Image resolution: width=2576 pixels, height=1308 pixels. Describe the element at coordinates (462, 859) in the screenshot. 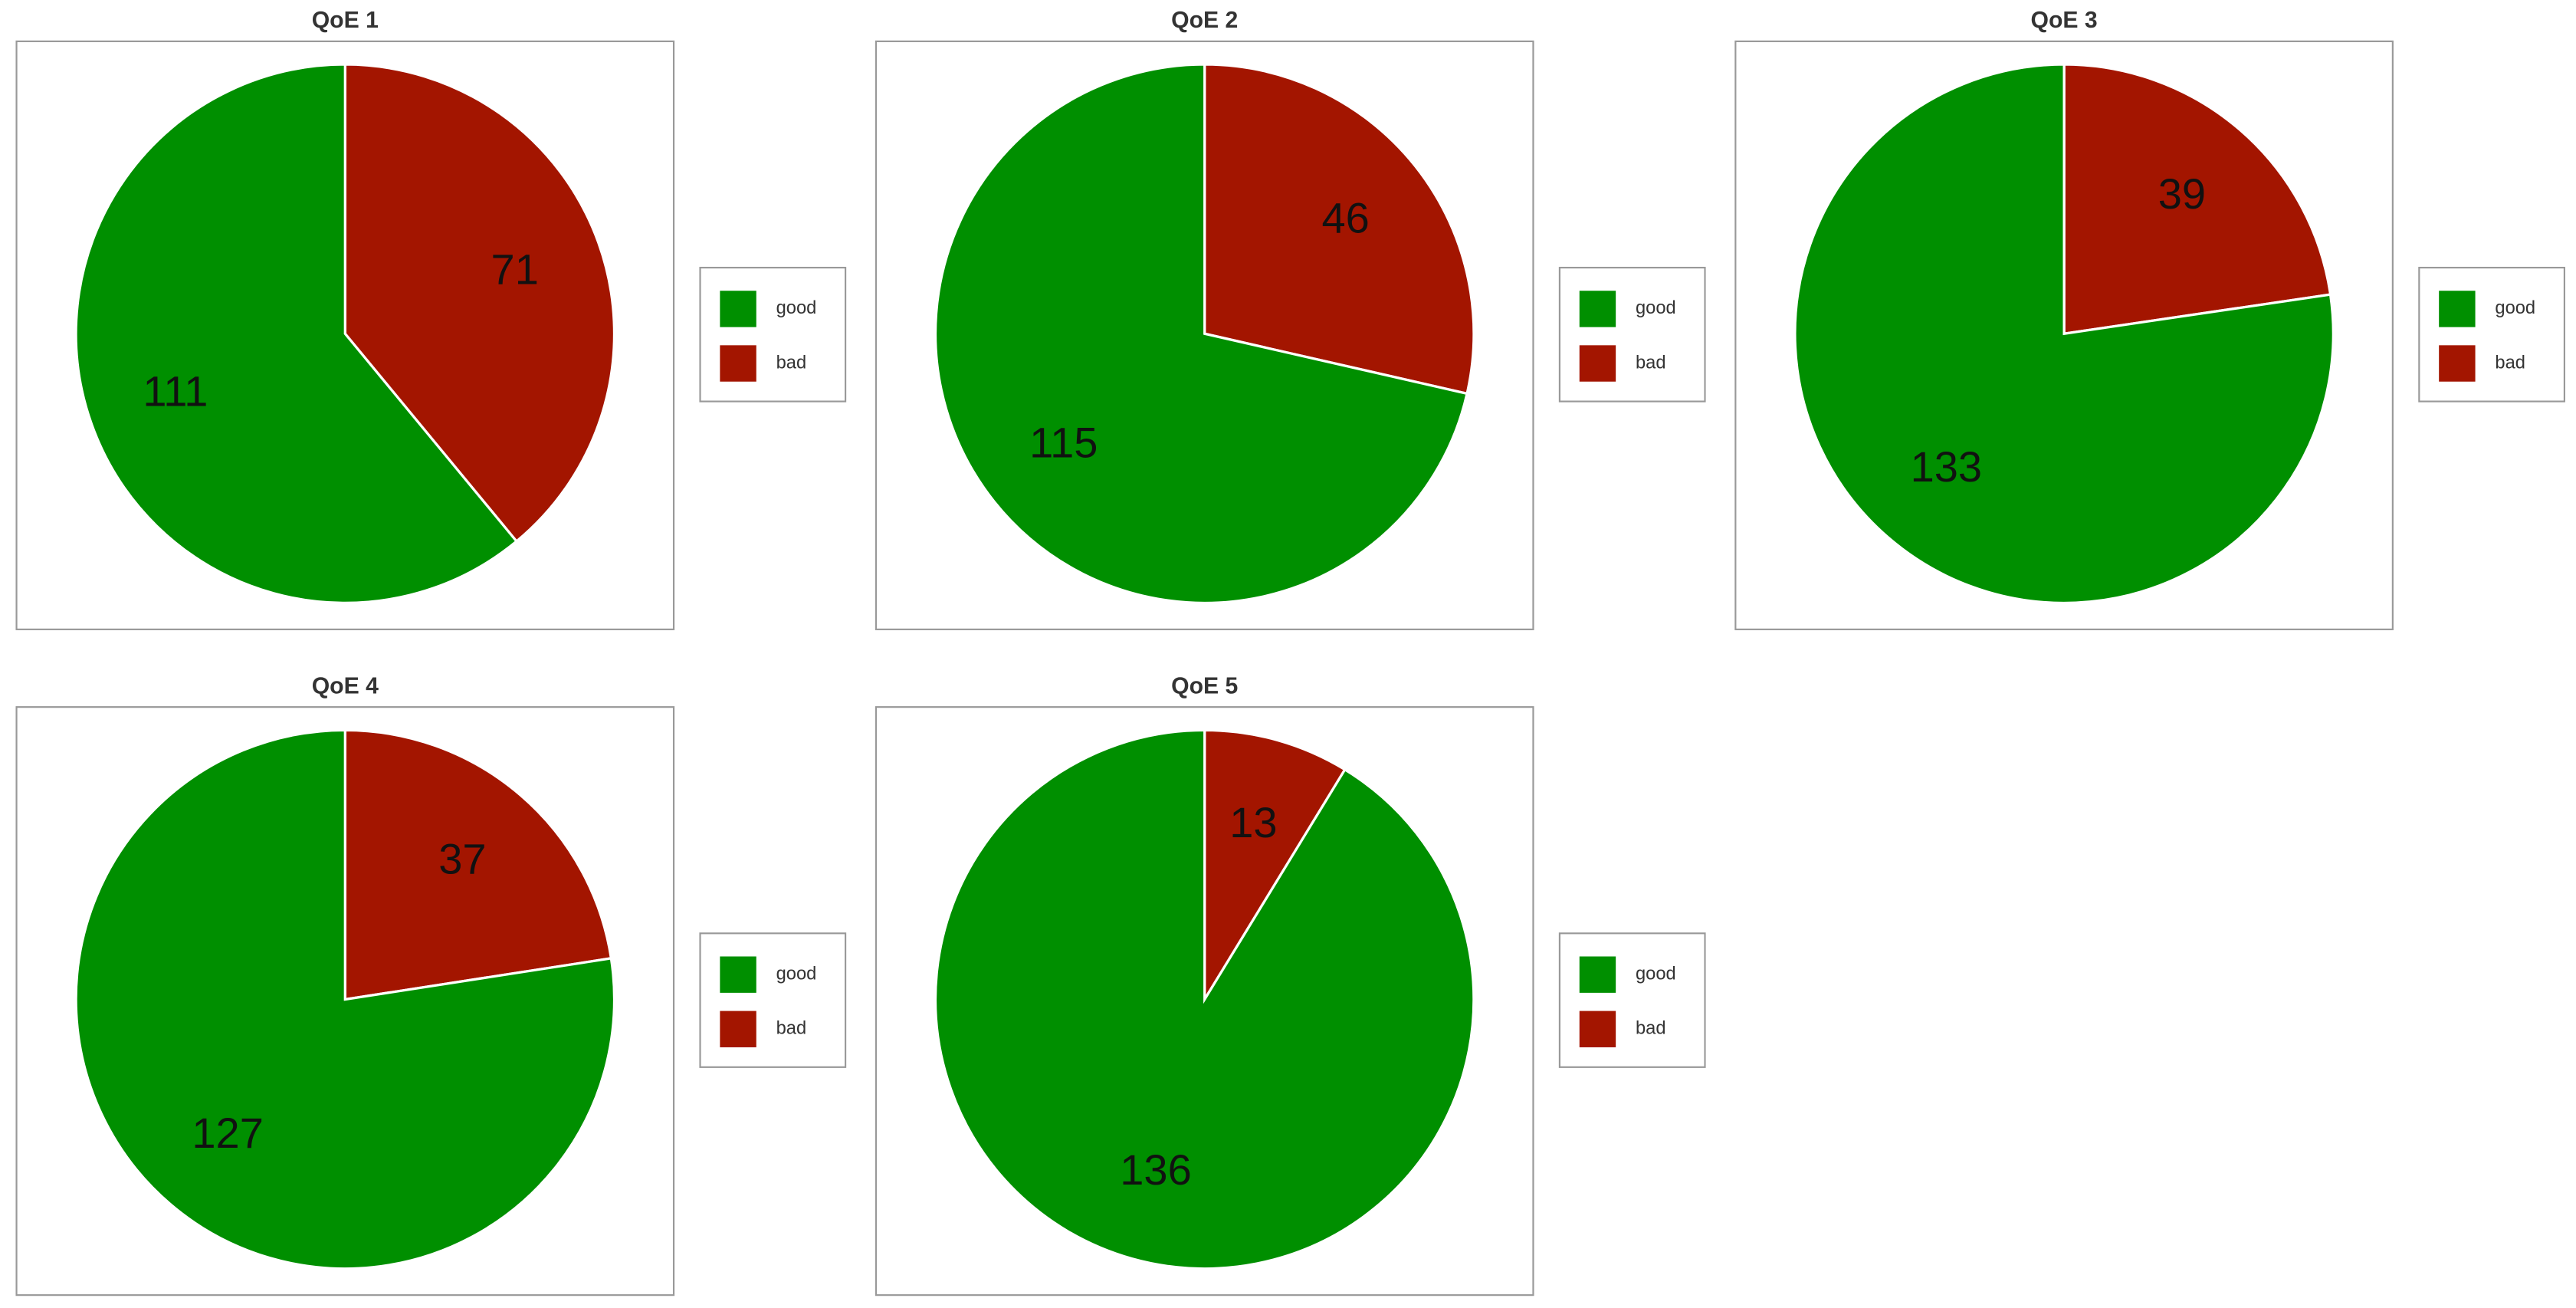

I see `slice-label: 37` at that location.